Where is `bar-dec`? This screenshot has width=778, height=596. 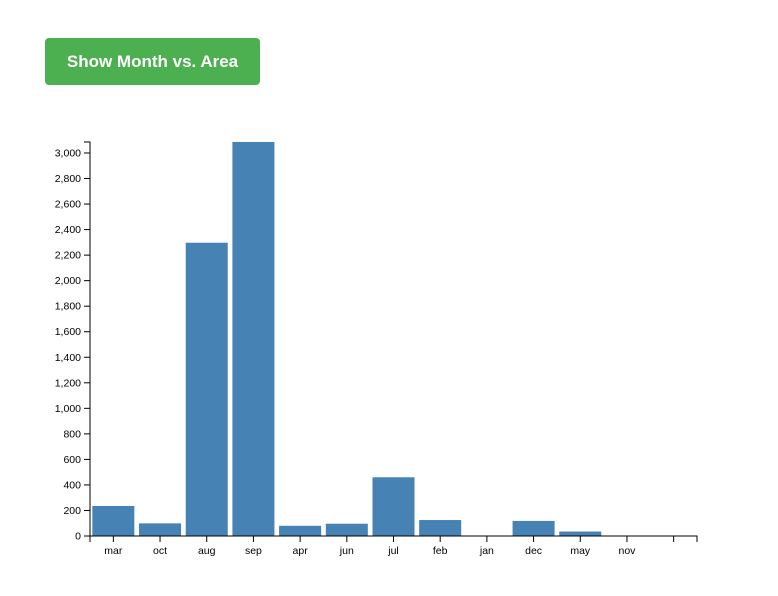 bar-dec is located at coordinates (533, 528).